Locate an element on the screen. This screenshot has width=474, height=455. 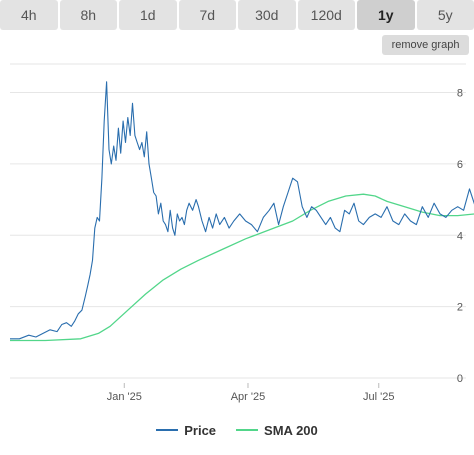
legend-item-sma-200: SMA 200 is located at coordinates (277, 430).